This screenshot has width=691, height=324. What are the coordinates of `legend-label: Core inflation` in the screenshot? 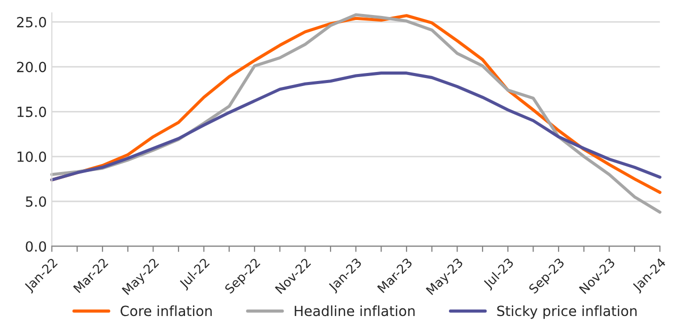 It's located at (166, 310).